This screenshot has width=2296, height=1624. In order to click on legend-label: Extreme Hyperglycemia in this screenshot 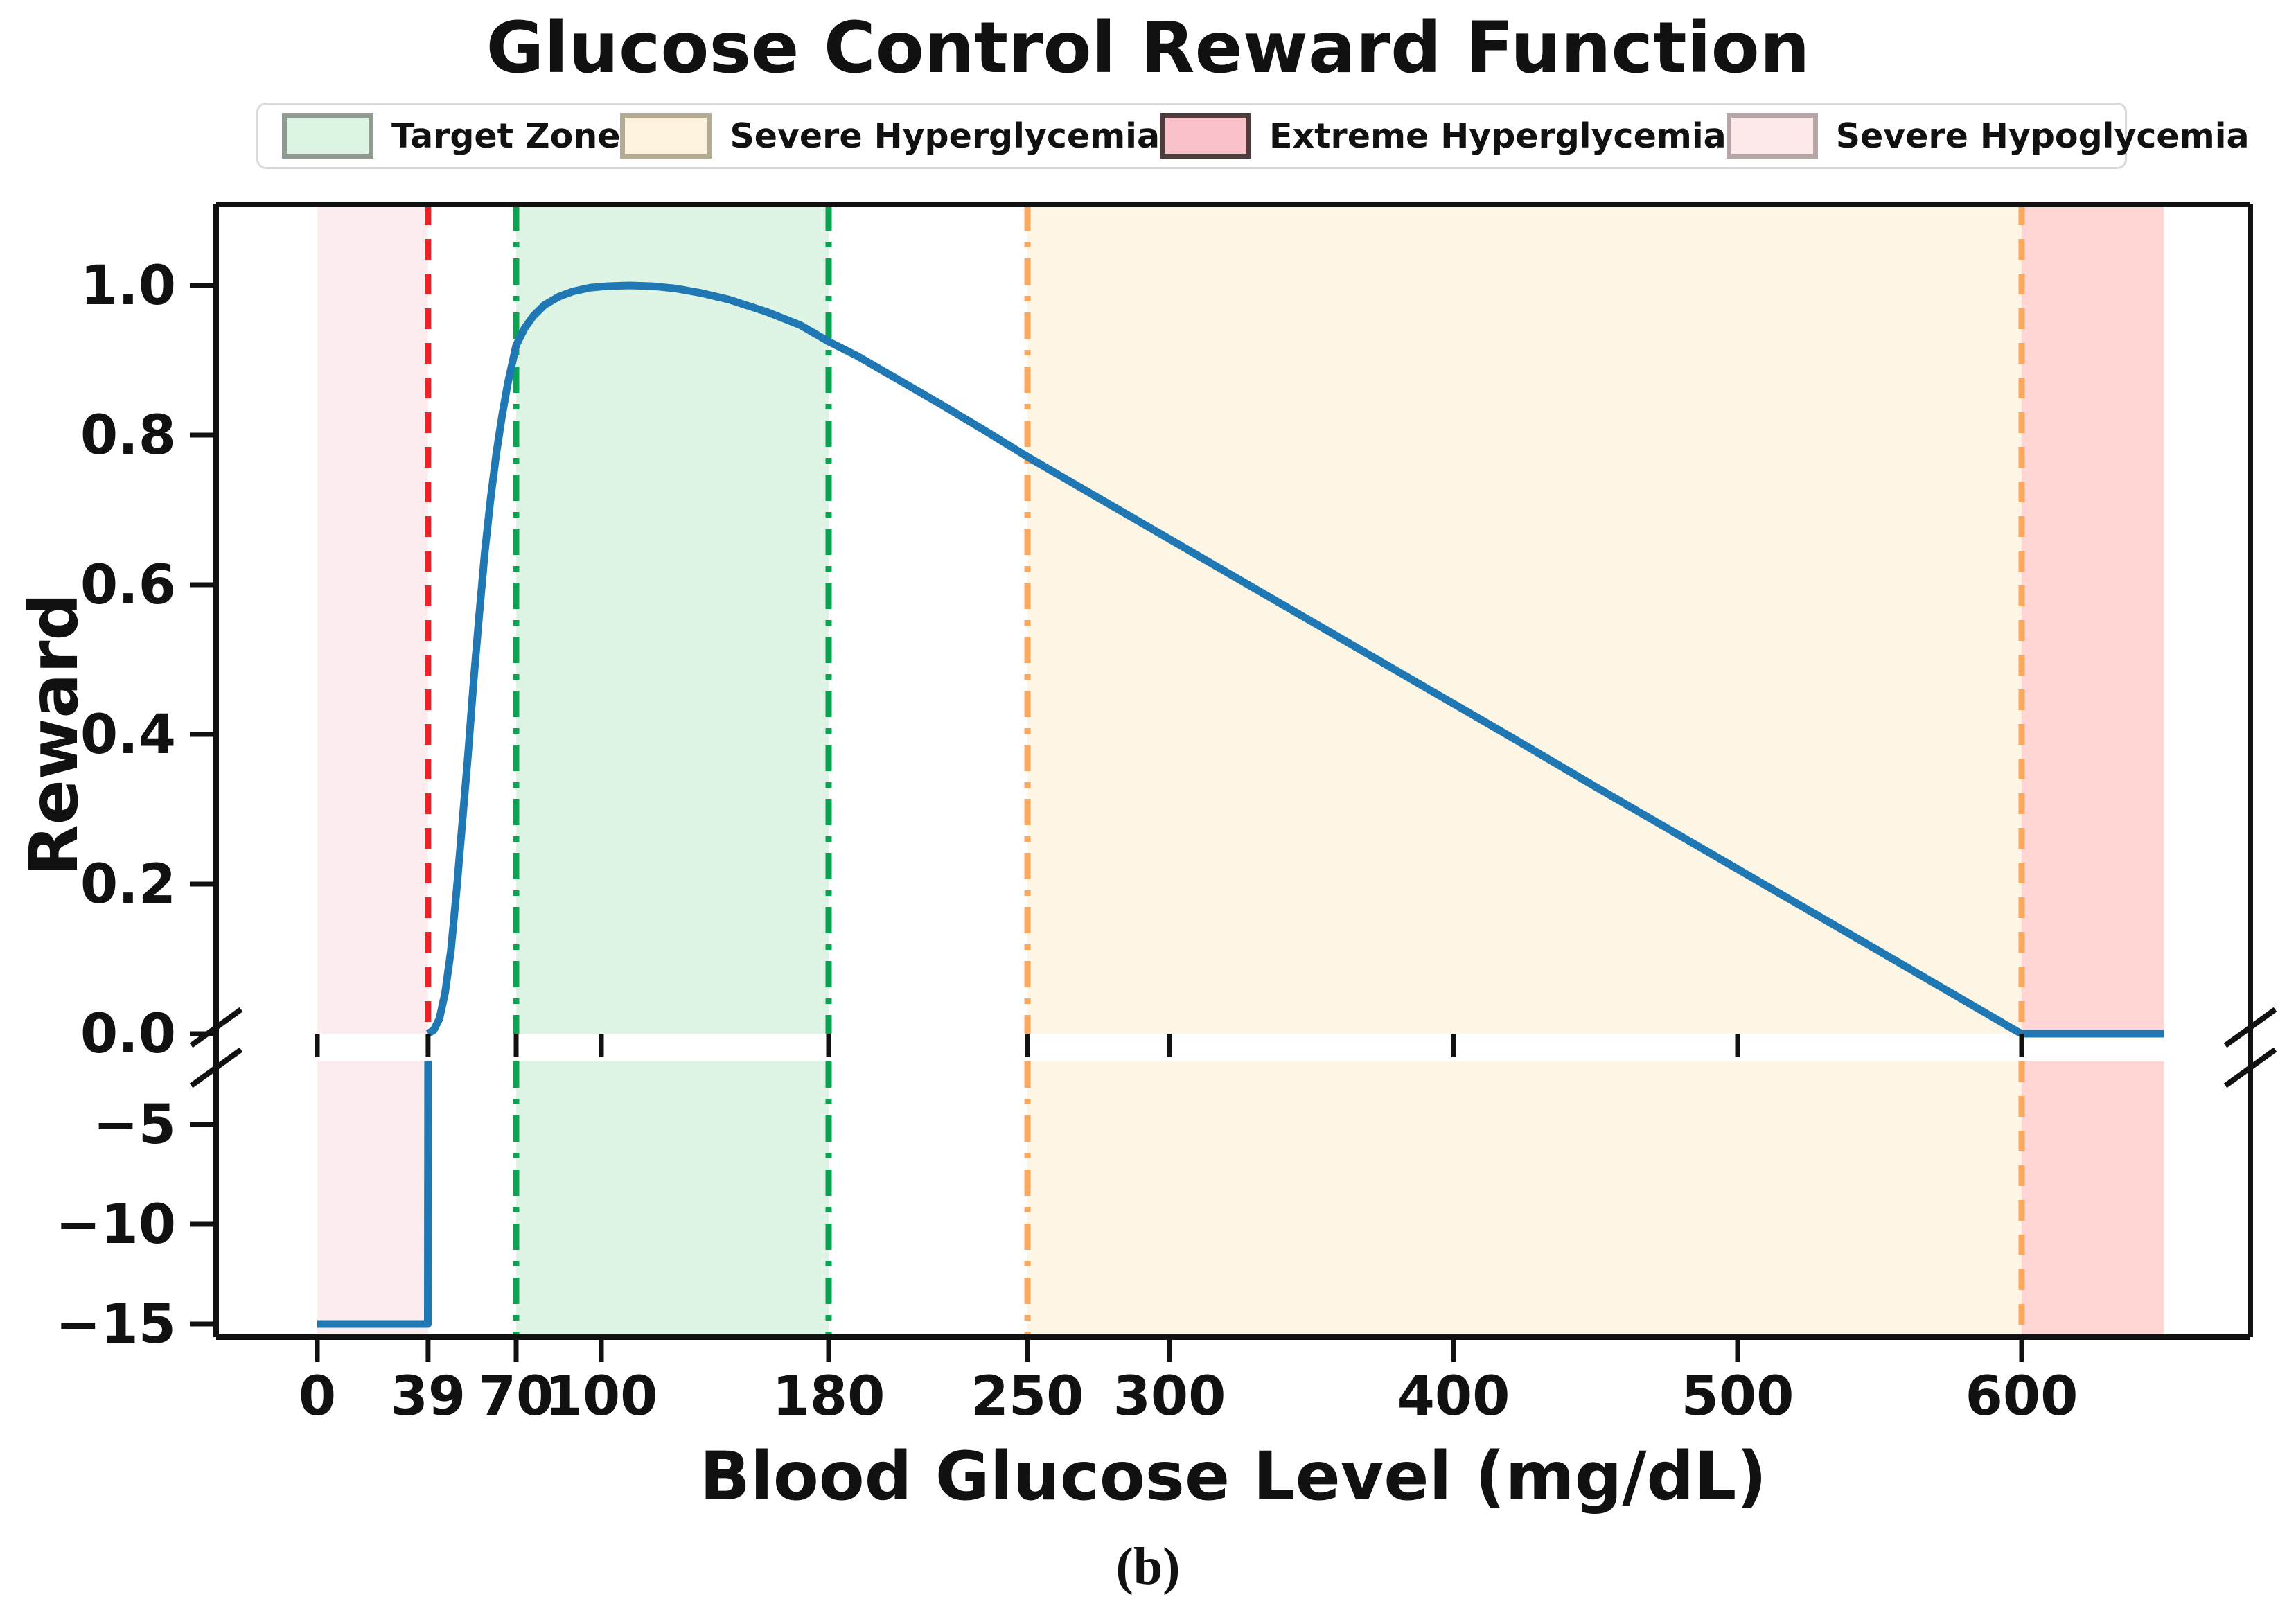, I will do `click(1498, 136)`.